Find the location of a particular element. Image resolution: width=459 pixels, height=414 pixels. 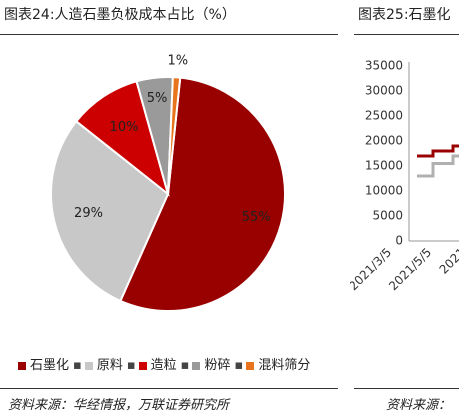

line-y-tick-label: 25000 is located at coordinates (384, 116).